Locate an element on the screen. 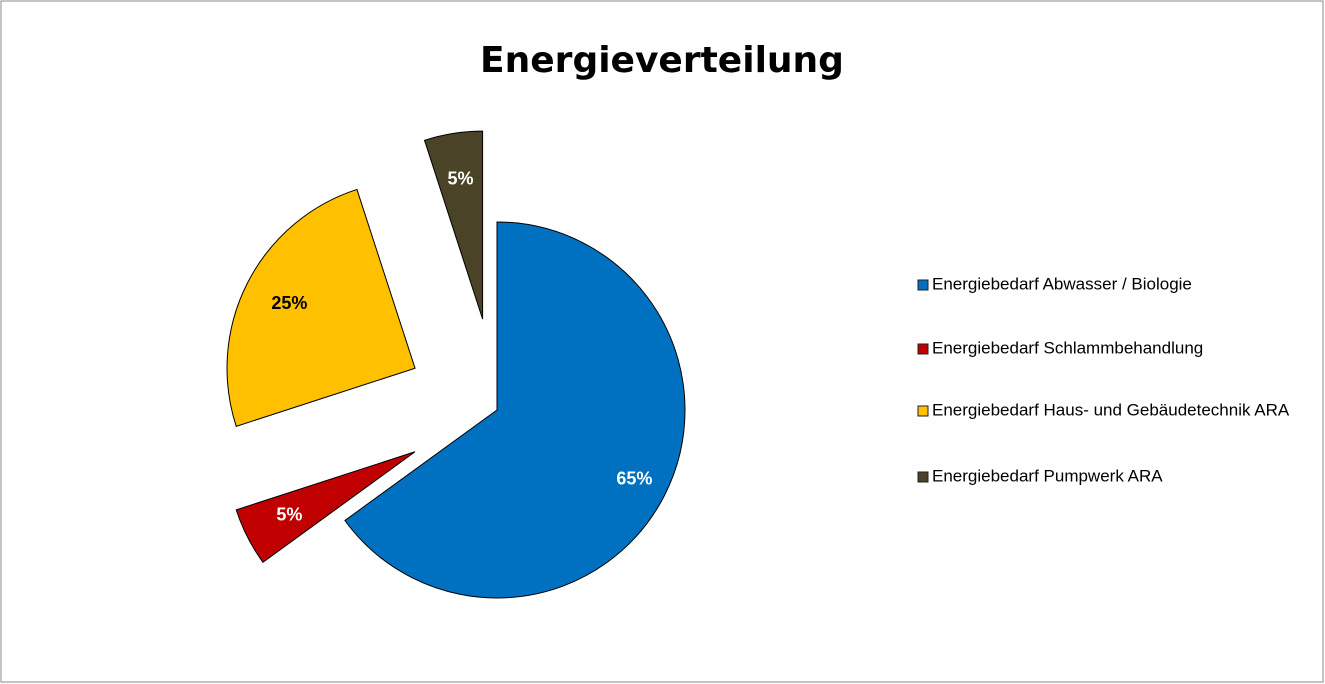  data-label: 65% is located at coordinates (634, 479).